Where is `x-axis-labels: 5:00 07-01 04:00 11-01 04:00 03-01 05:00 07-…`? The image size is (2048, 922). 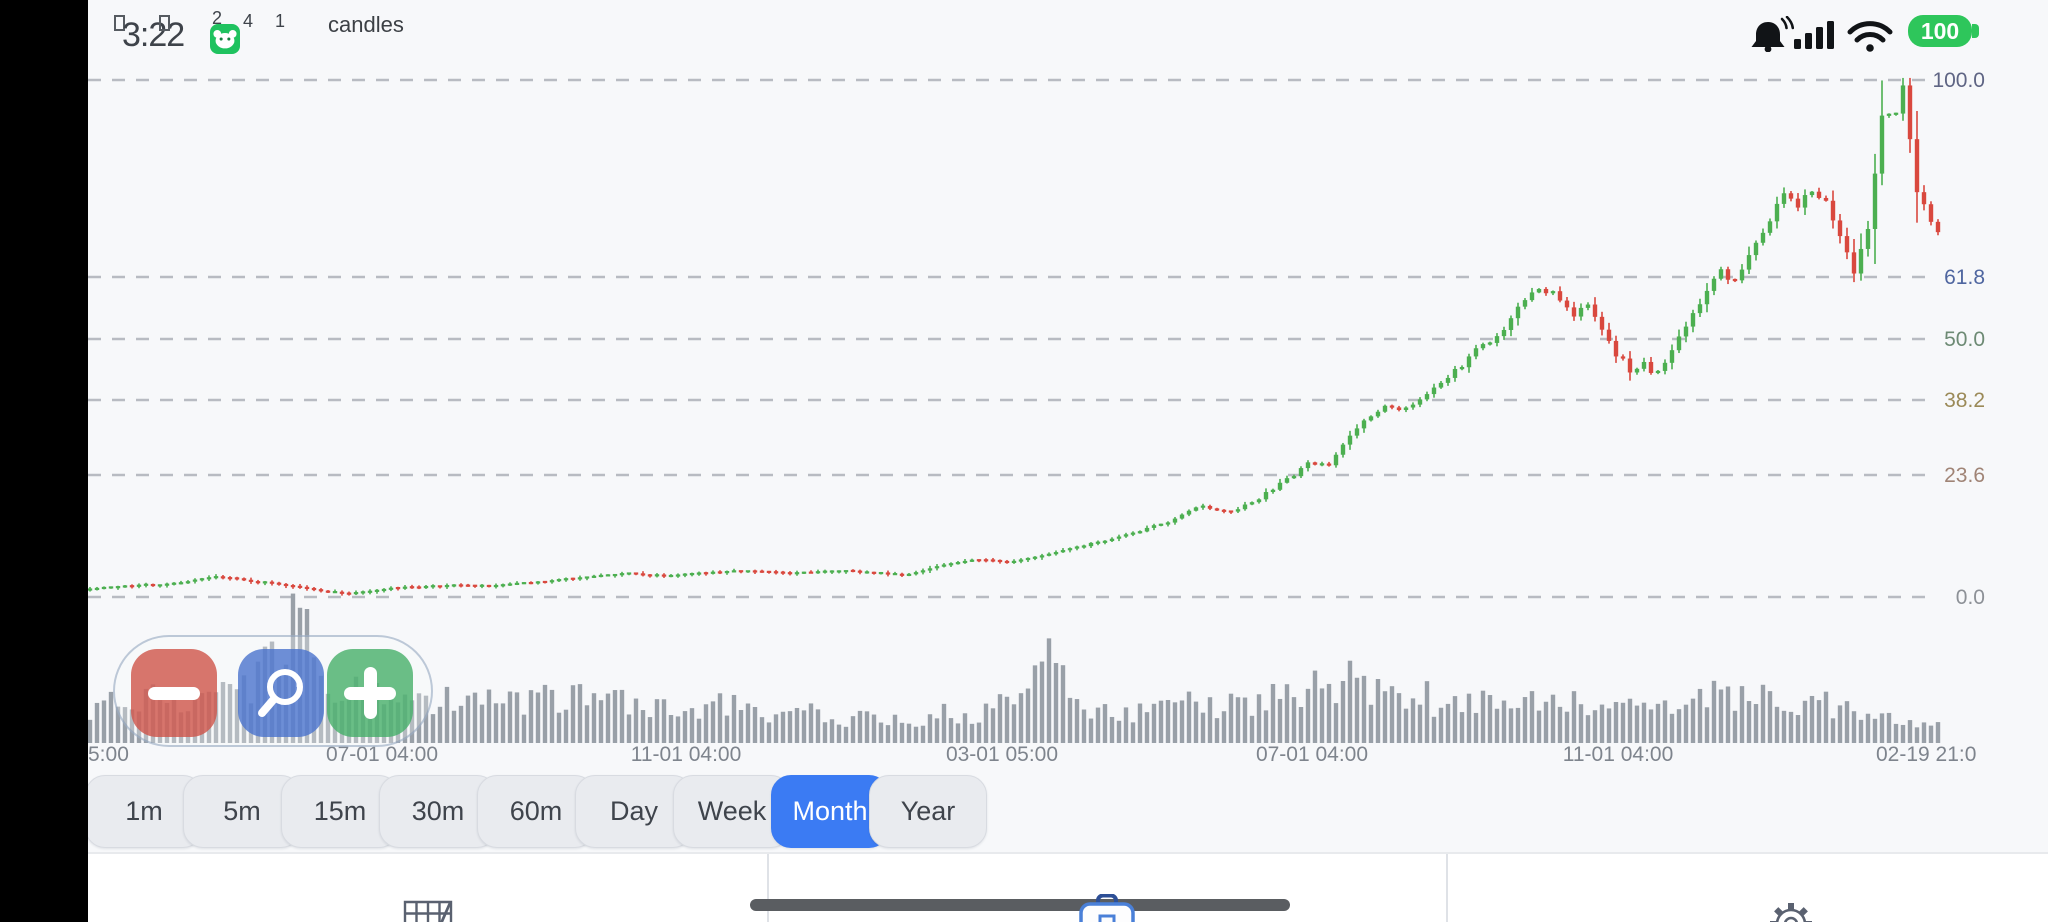 x-axis-labels: 5:00 07-01 04:00 11-01 04:00 03-01 05:00 07-… is located at coordinates (1032, 754).